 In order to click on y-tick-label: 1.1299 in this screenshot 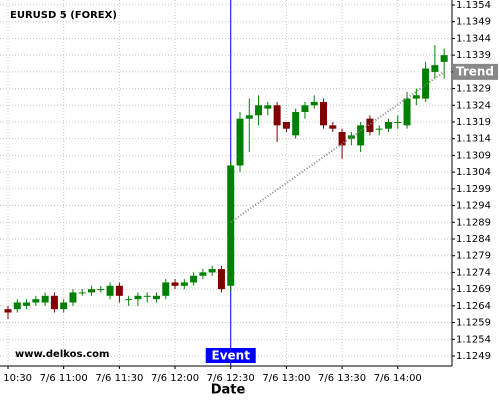, I will do `click(473, 189)`.